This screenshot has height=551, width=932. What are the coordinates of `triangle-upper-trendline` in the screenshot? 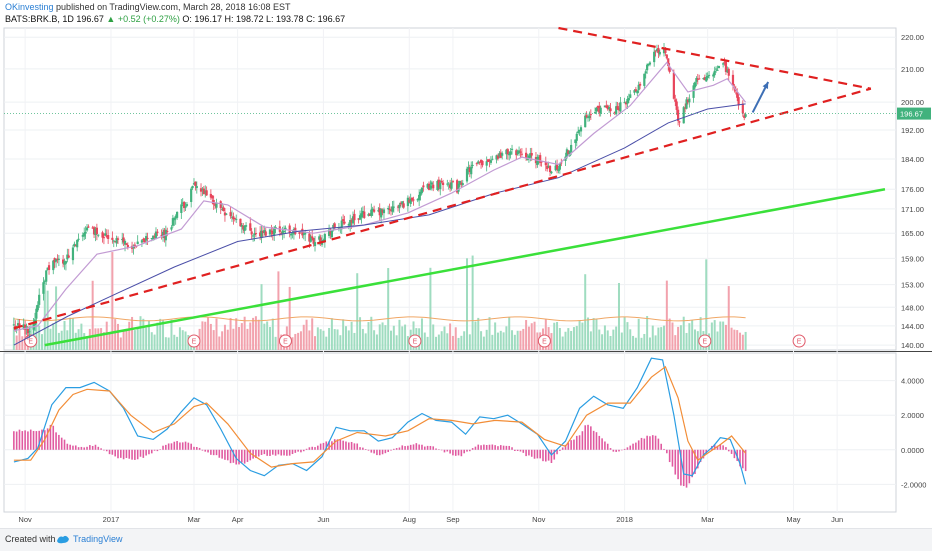 It's located at (715, 58).